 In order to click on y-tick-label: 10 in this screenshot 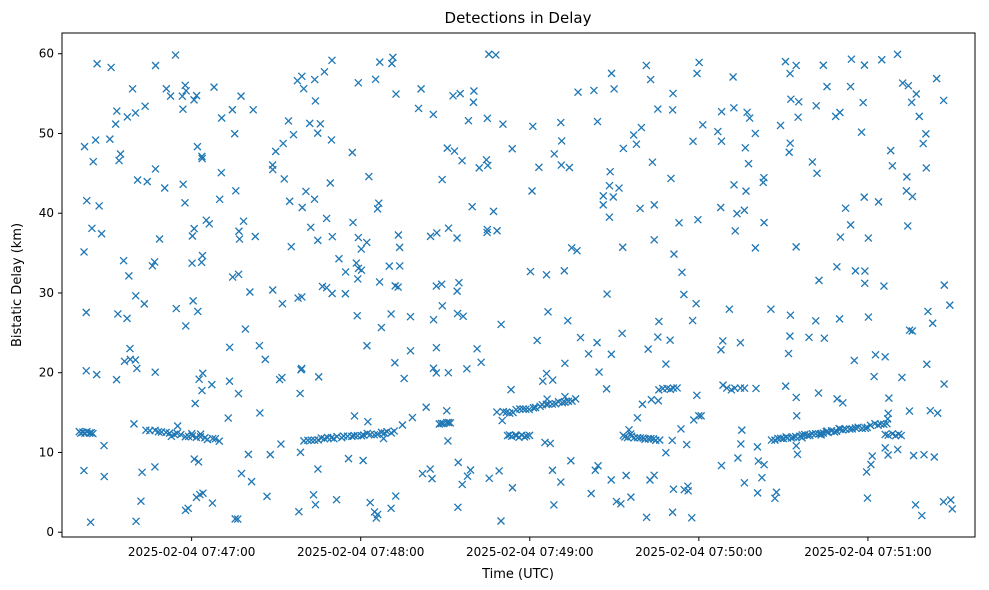, I will do `click(46, 452)`.